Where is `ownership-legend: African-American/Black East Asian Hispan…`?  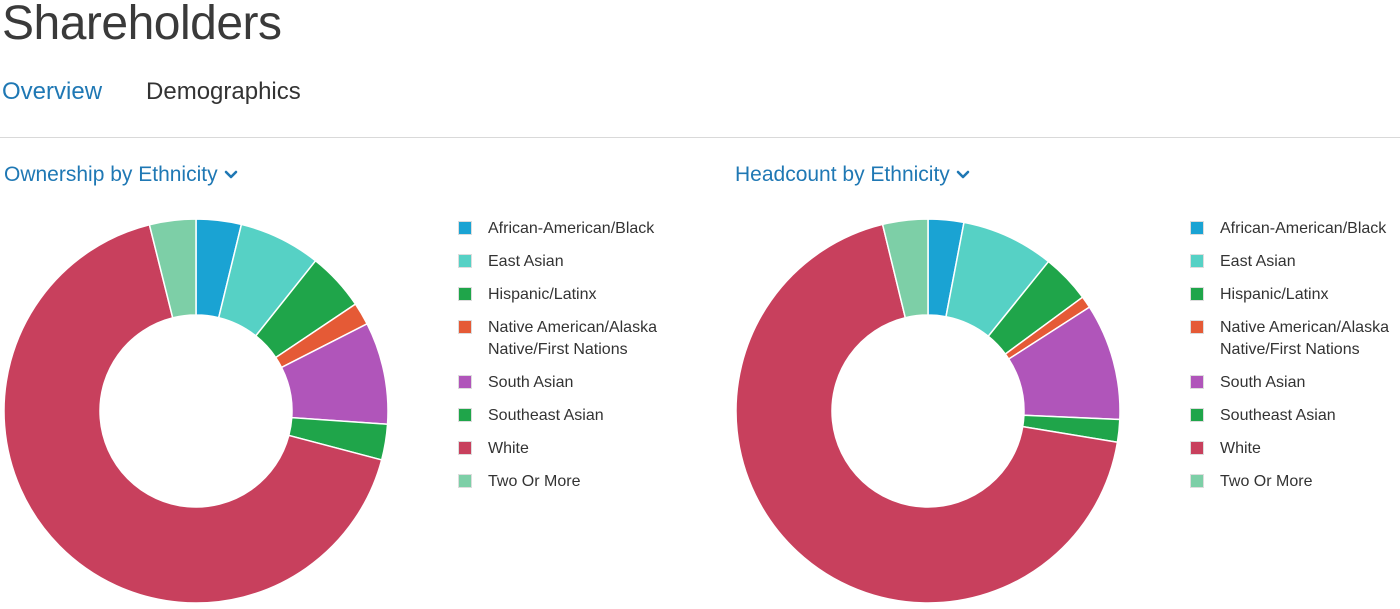
ownership-legend: African-American/Black East Asian Hispan… is located at coordinates (588, 361).